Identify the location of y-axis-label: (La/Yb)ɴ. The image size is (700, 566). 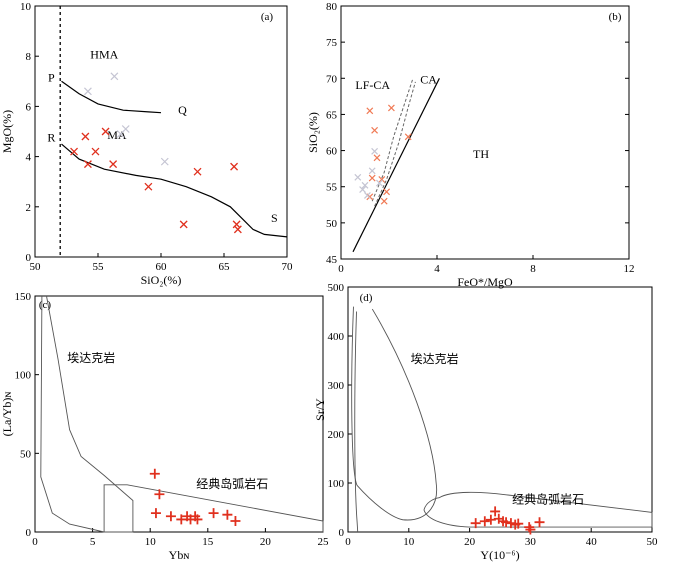
(7, 414).